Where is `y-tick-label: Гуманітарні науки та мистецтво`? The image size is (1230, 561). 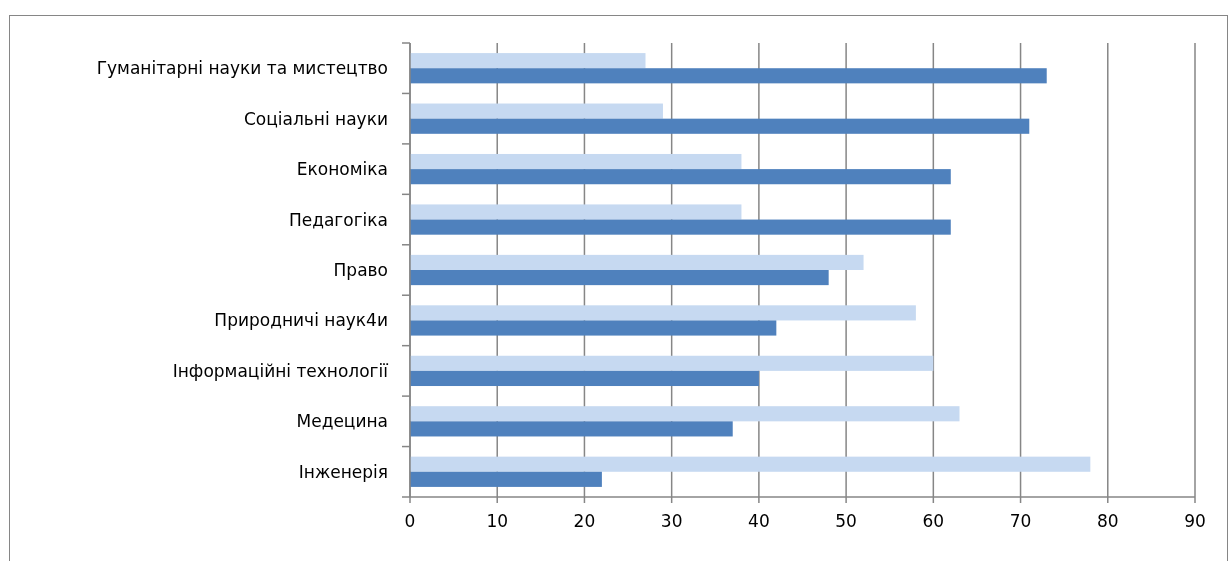
y-tick-label: Гуманітарні науки та мистецтво is located at coordinates (242, 68).